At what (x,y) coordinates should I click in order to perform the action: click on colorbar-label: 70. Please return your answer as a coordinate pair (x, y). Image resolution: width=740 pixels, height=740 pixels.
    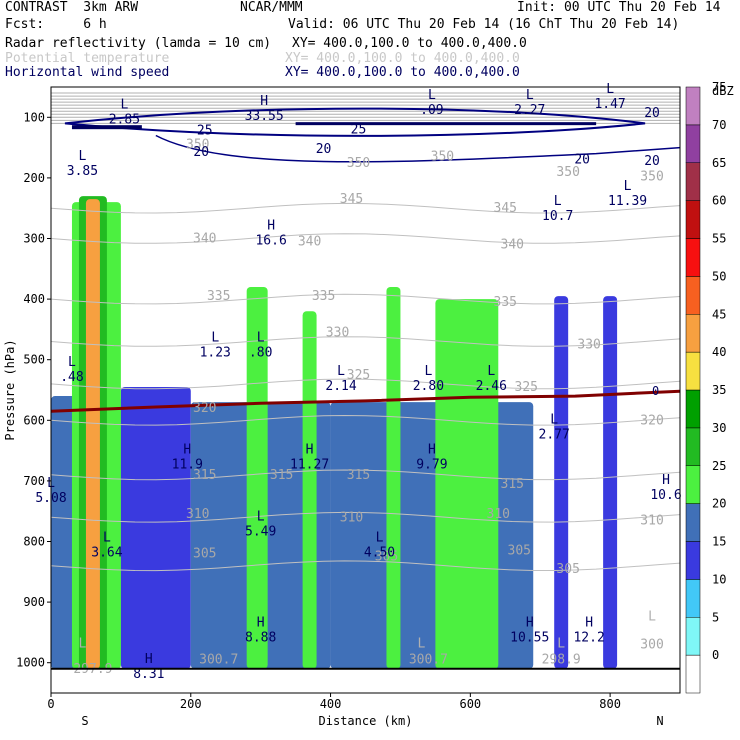
    Looking at the image, I should click on (719, 125).